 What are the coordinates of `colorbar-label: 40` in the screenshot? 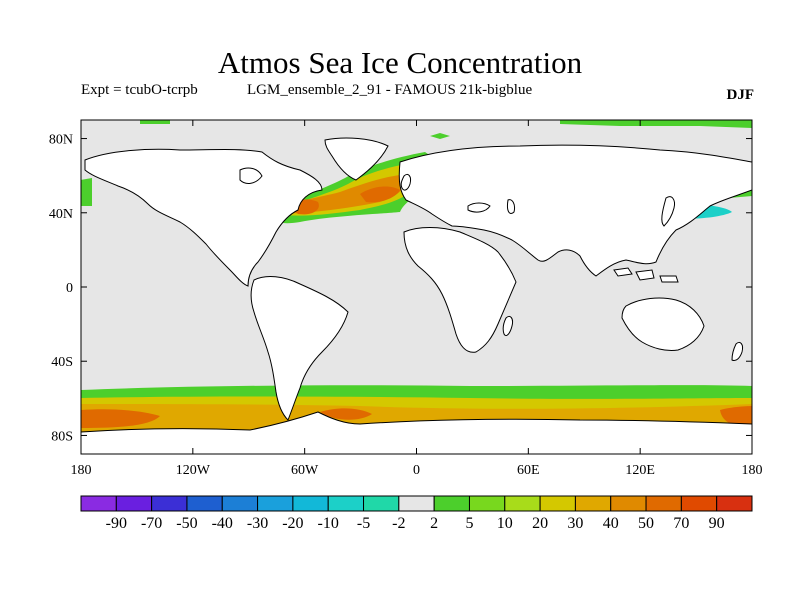 It's located at (611, 523).